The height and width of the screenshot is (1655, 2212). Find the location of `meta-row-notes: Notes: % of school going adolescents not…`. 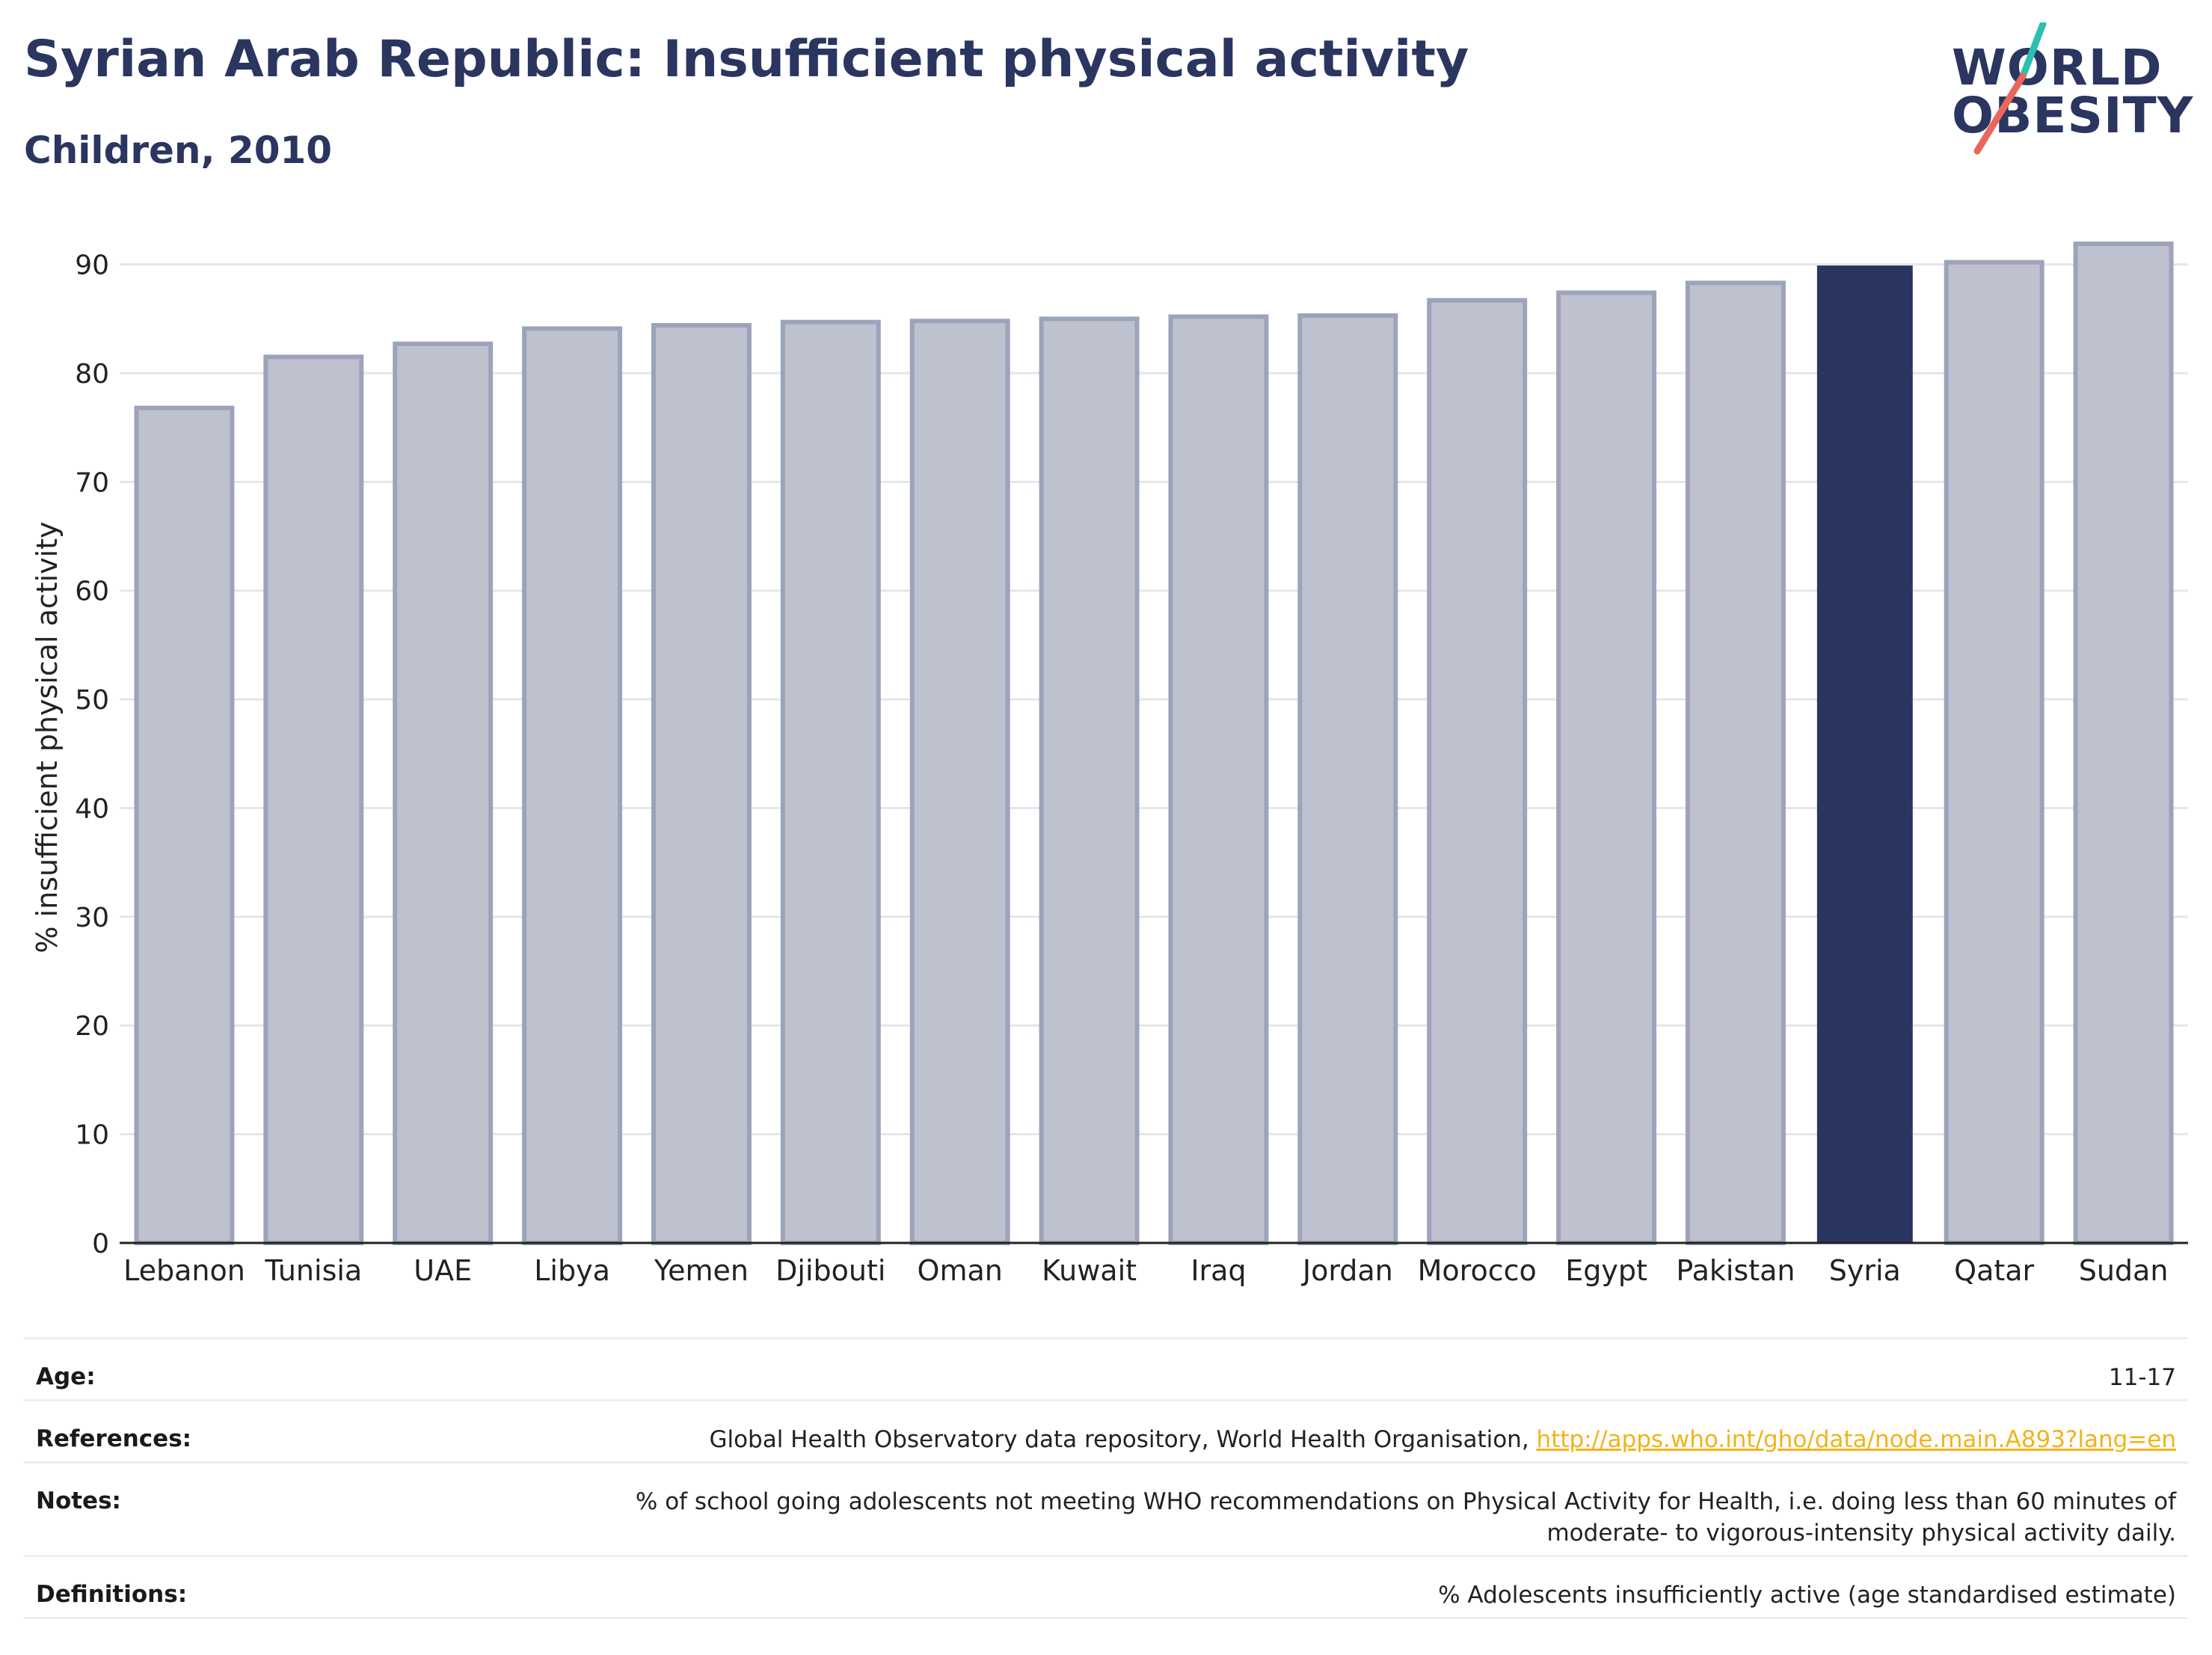

meta-row-notes: Notes: % of school going adolescents not… is located at coordinates (1106, 1510).